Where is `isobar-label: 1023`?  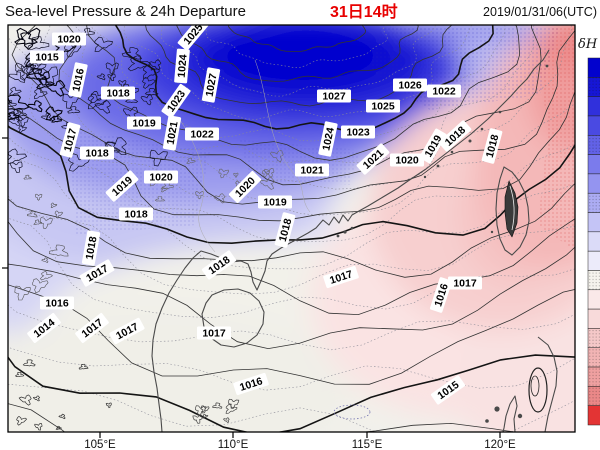
isobar-label: 1023 is located at coordinates (358, 132).